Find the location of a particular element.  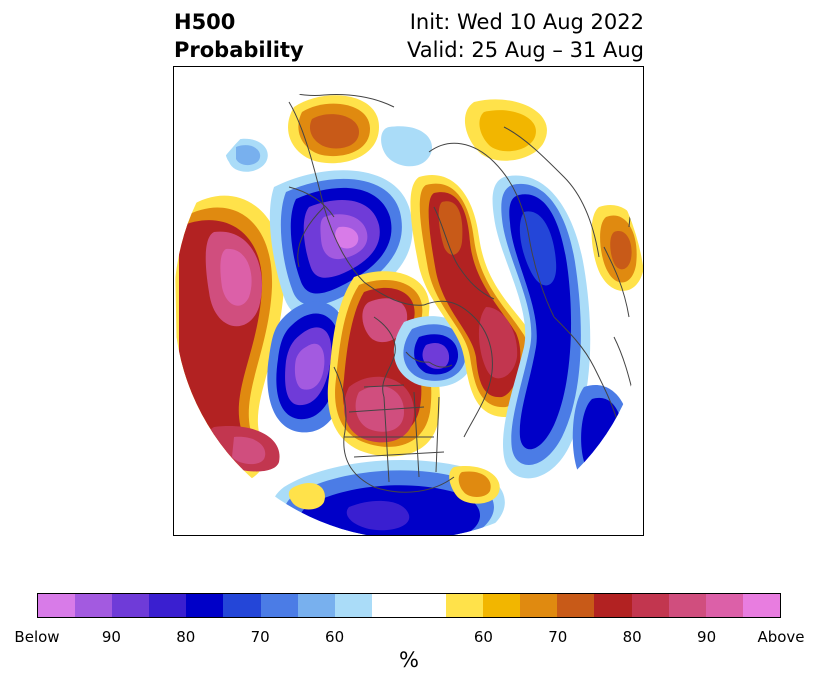

colorbar-unit-label: % is located at coordinates (409, 660).